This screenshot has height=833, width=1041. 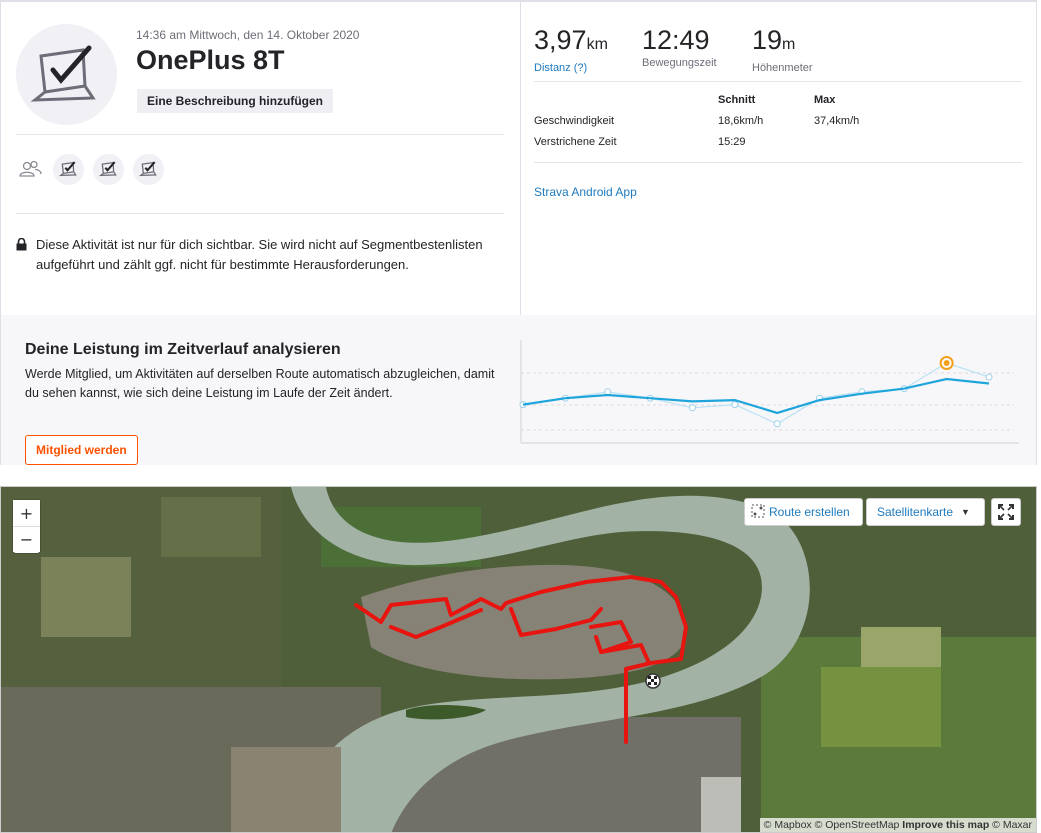 I want to click on stat-distance: 3,97km Distanz (?), so click(x=571, y=49).